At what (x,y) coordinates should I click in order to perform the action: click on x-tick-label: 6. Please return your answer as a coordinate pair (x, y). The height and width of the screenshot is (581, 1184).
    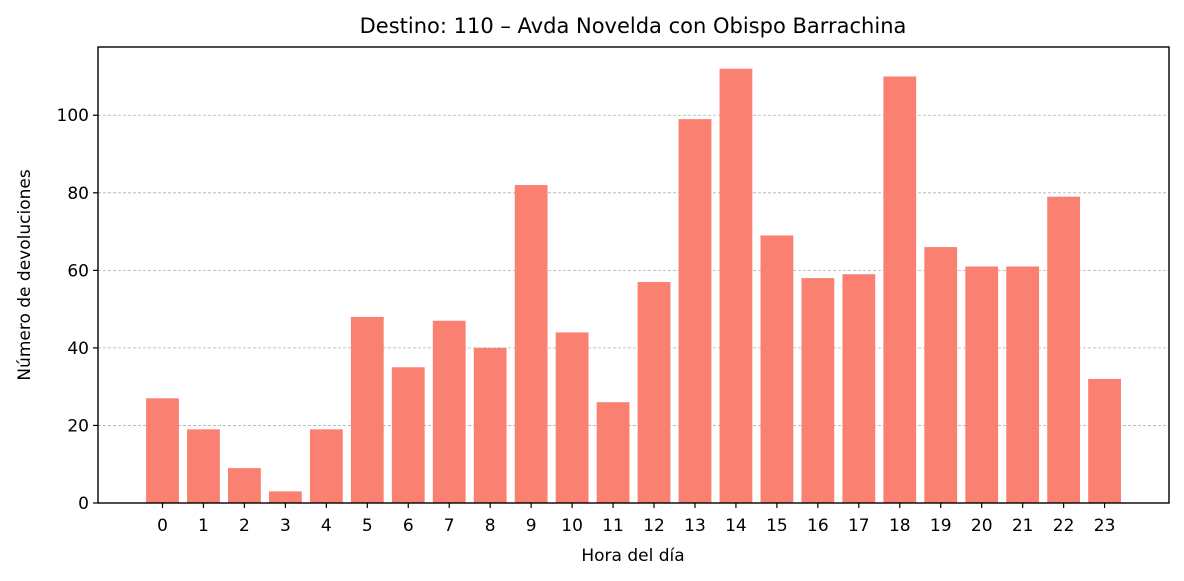
    Looking at the image, I should click on (408, 526).